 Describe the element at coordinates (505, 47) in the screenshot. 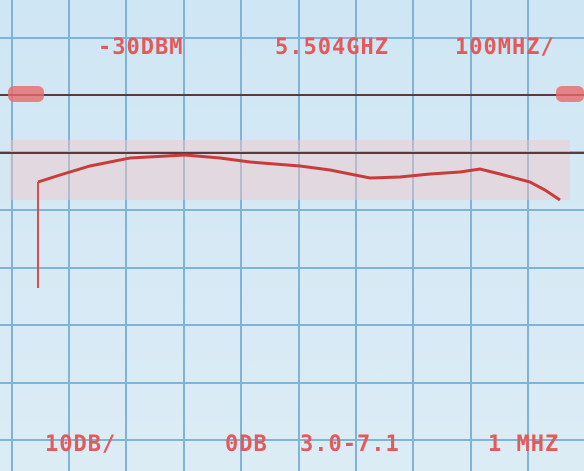

I see `span: 100MHZ/` at that location.